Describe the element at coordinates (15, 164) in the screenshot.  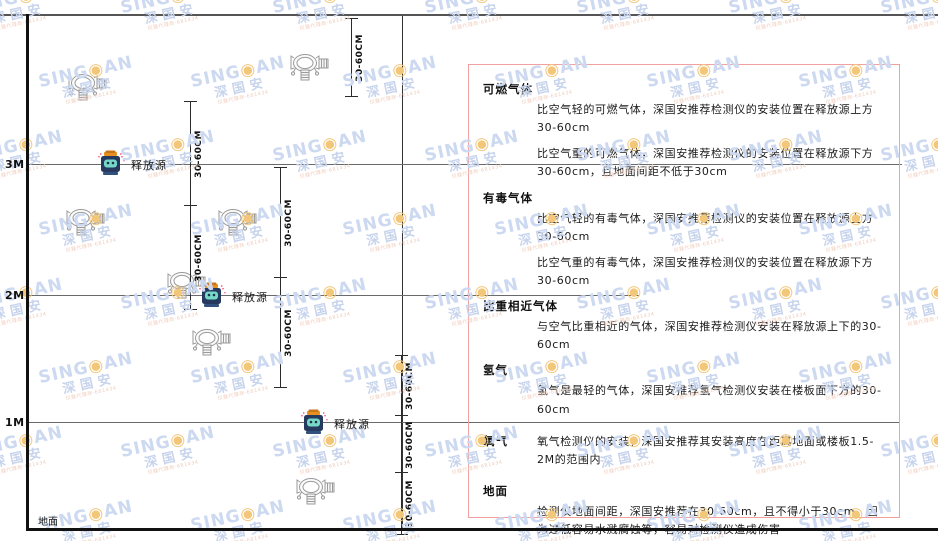
I see `level-label-3m: 3M` at that location.